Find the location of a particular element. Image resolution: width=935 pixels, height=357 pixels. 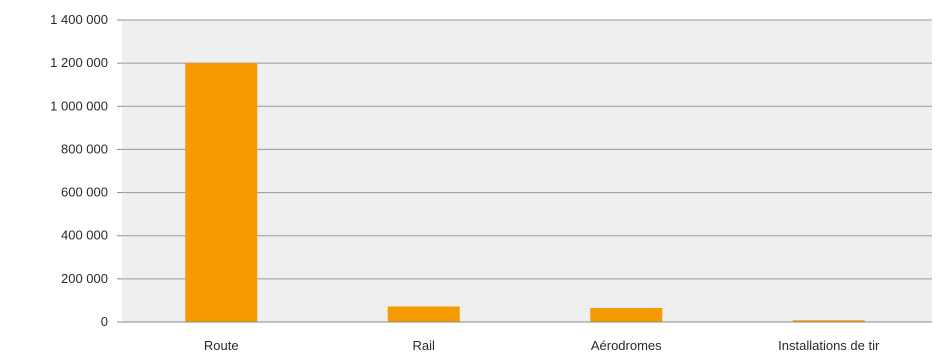

x-category-label: Installations de tir is located at coordinates (829, 345).